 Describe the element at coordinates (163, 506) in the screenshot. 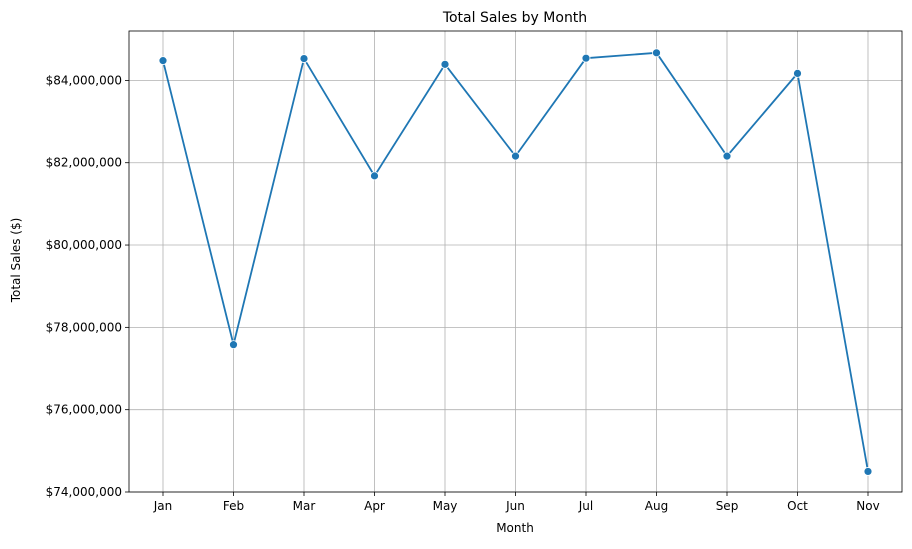

I see `x-tick-label: Jan` at that location.